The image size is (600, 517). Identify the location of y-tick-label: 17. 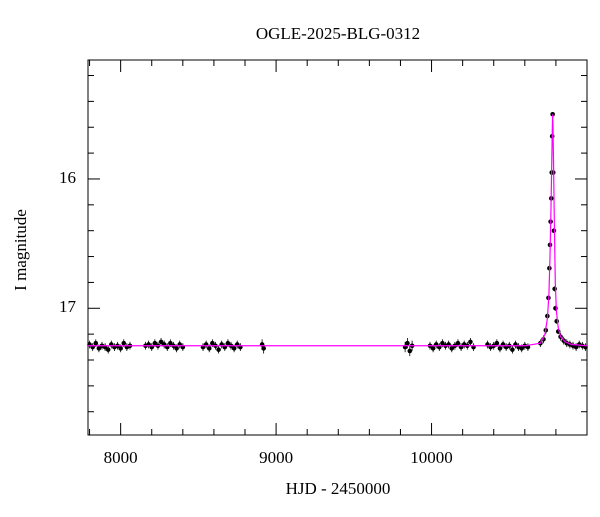
(68, 306).